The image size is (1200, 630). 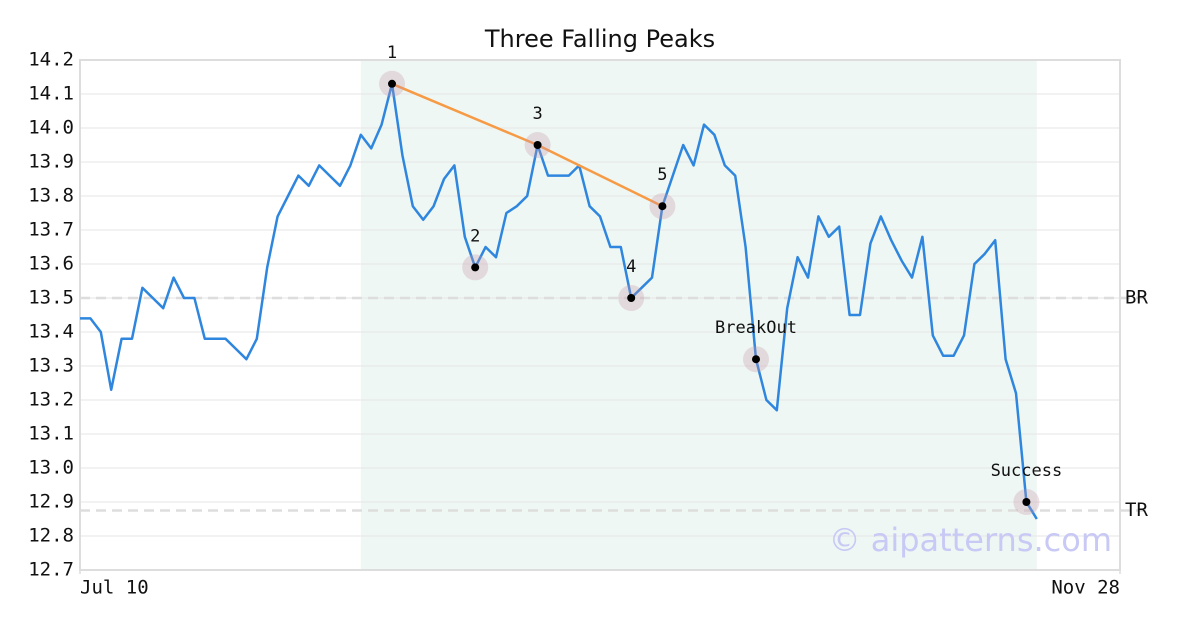 What do you see at coordinates (662, 175) in the screenshot?
I see `annotation-label: 5` at bounding box center [662, 175].